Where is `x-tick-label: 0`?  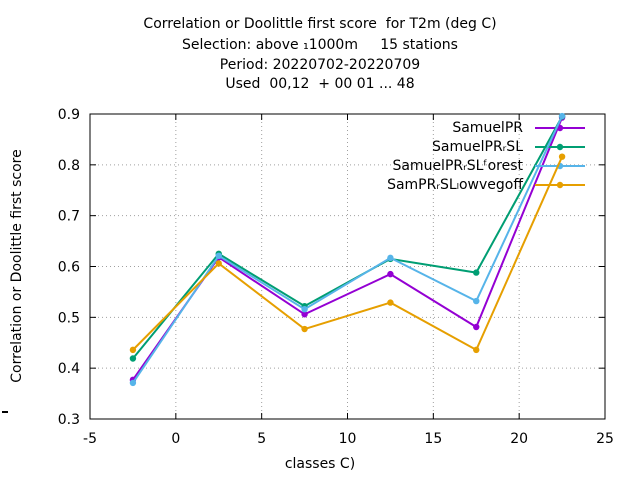
x-tick-label: 0 is located at coordinates (175, 439).